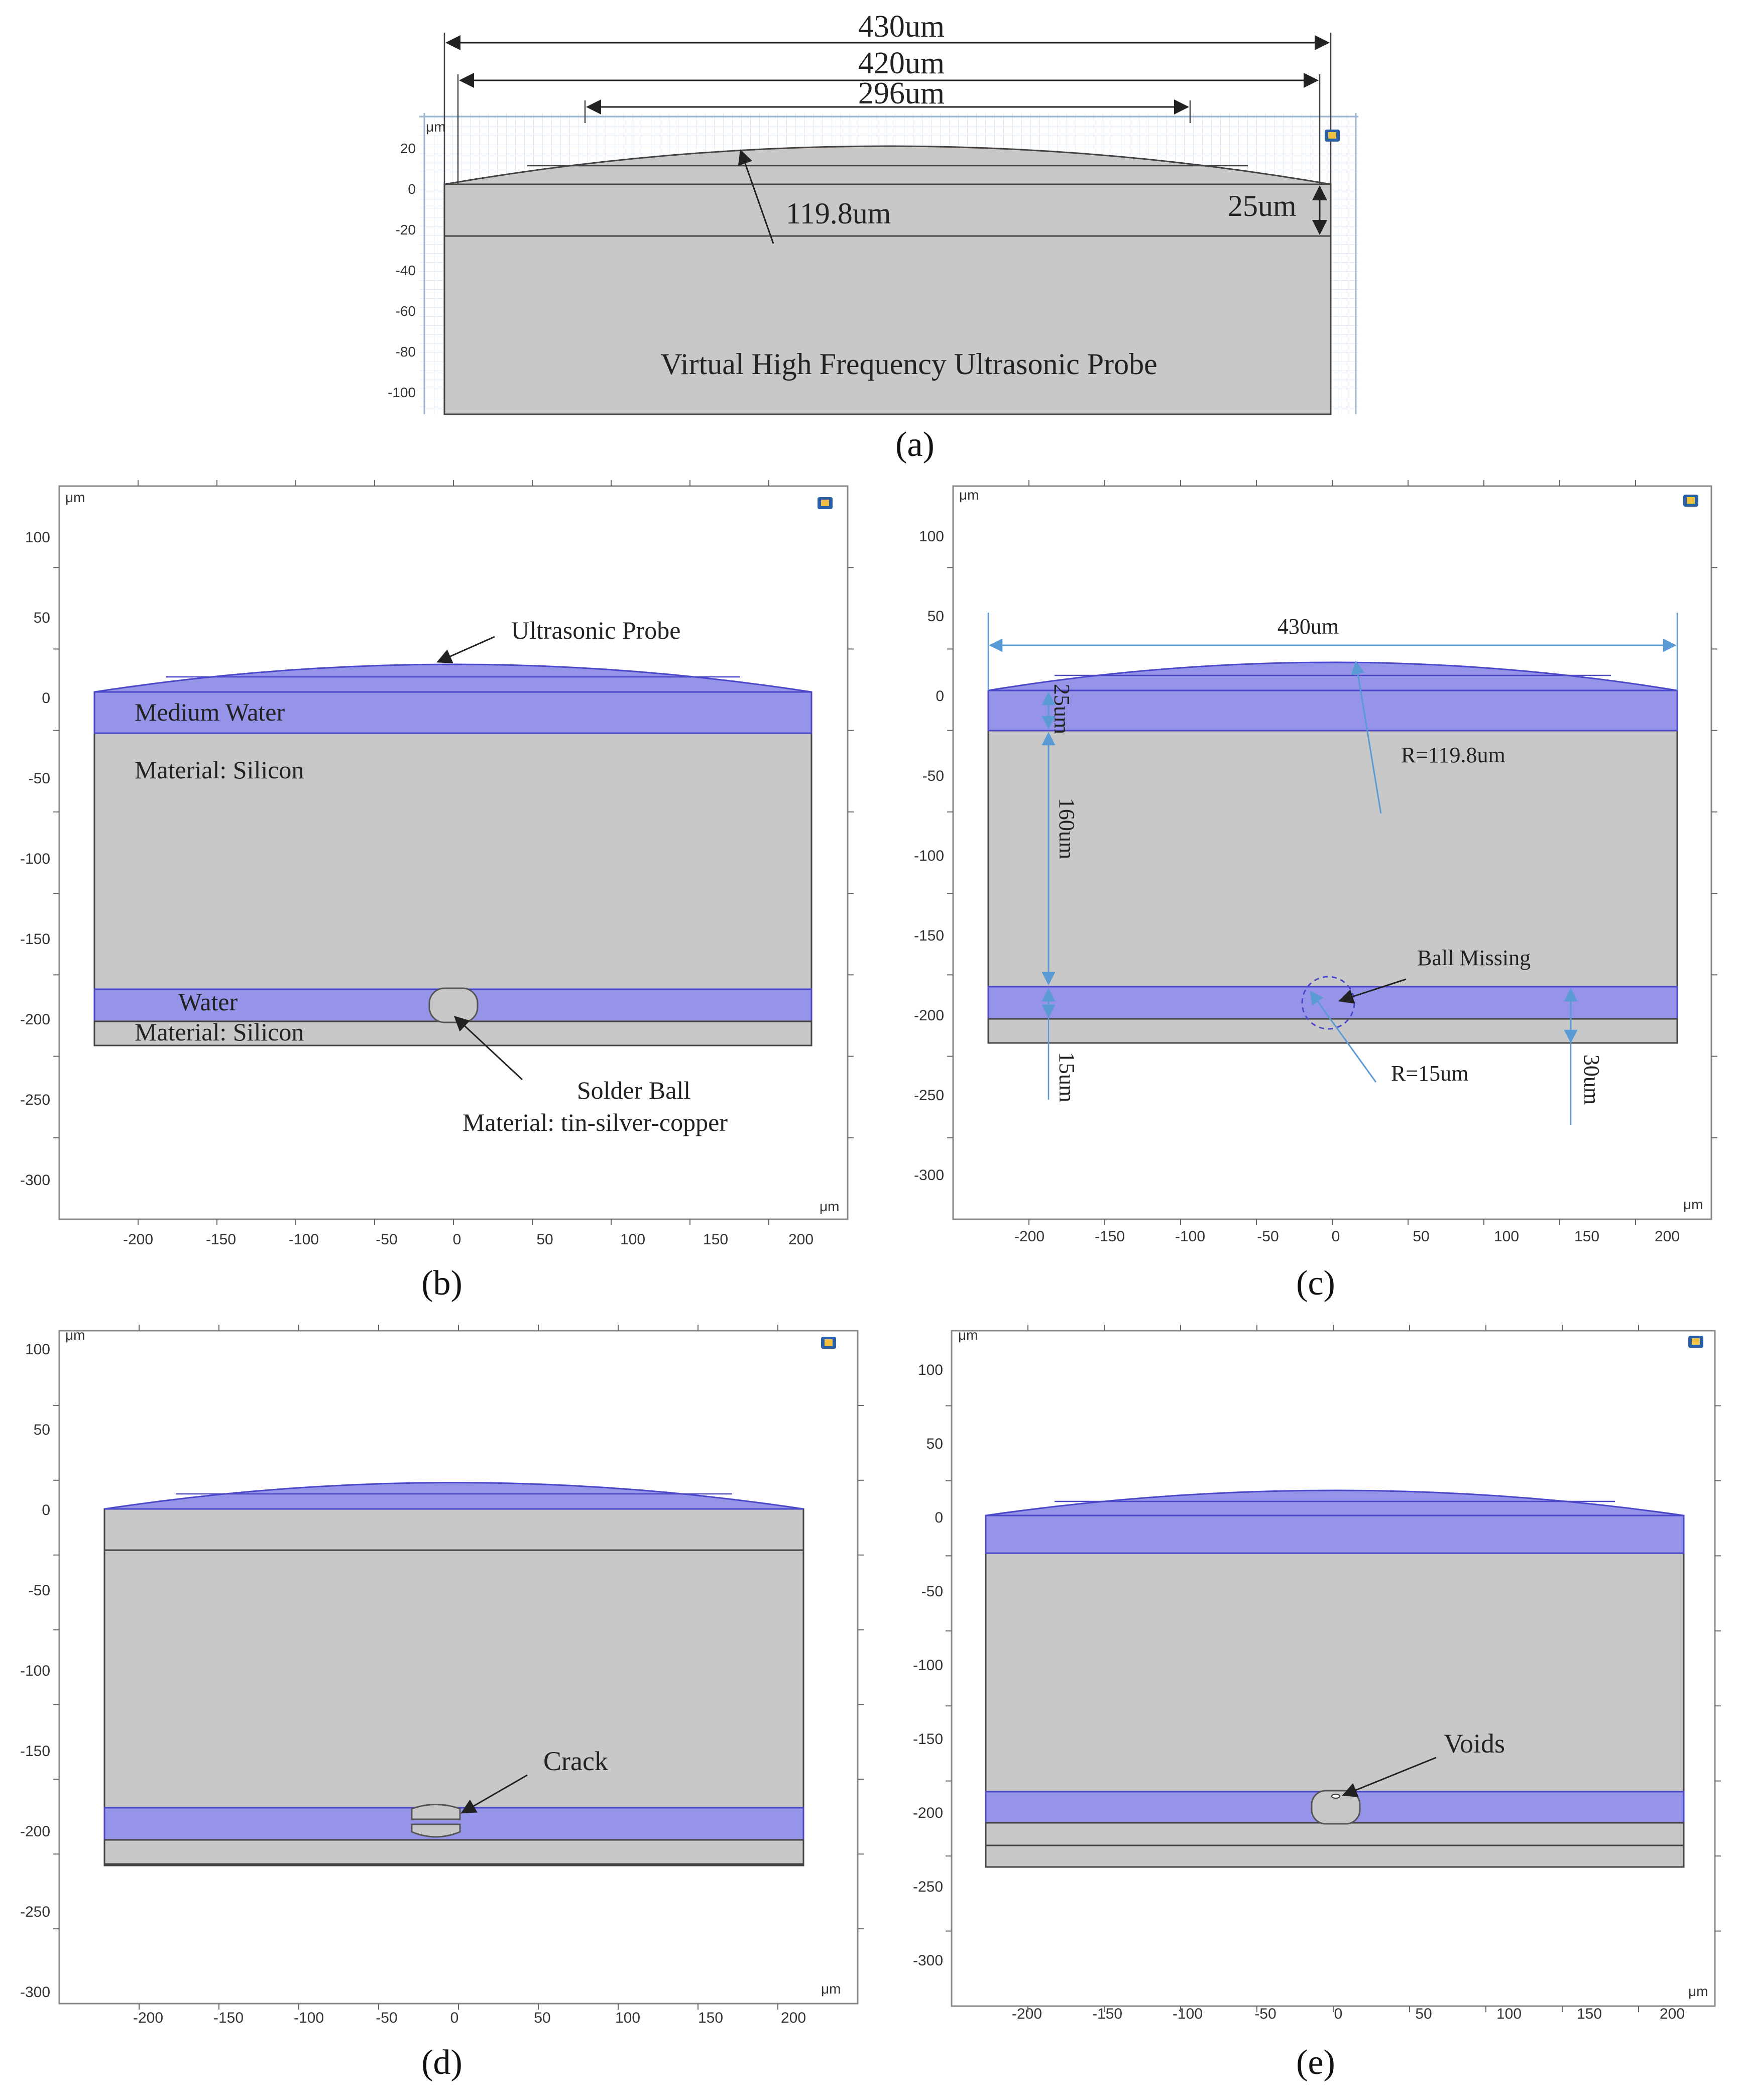  Describe the element at coordinates (1586, 1236) in the screenshot. I see `panel-c-xtick: 150` at that location.